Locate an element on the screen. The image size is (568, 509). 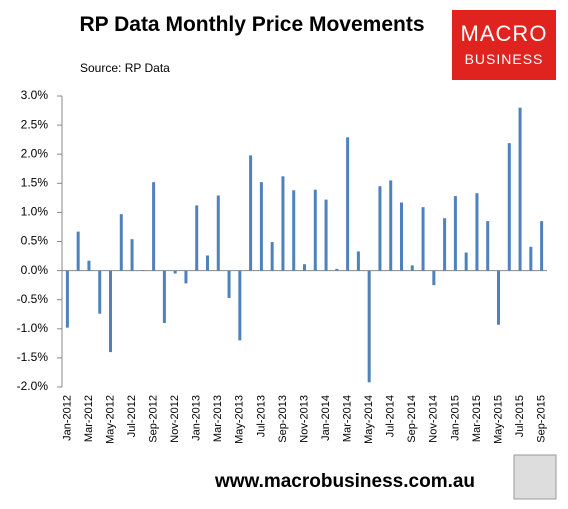
x-tick-label: Jul-2015 is located at coordinates (520, 416).